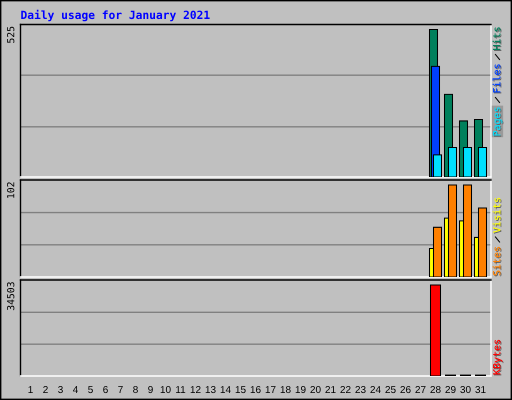 The image size is (512, 400). Describe the element at coordinates (90, 390) in the screenshot. I see `x-tick-label: 5` at that location.